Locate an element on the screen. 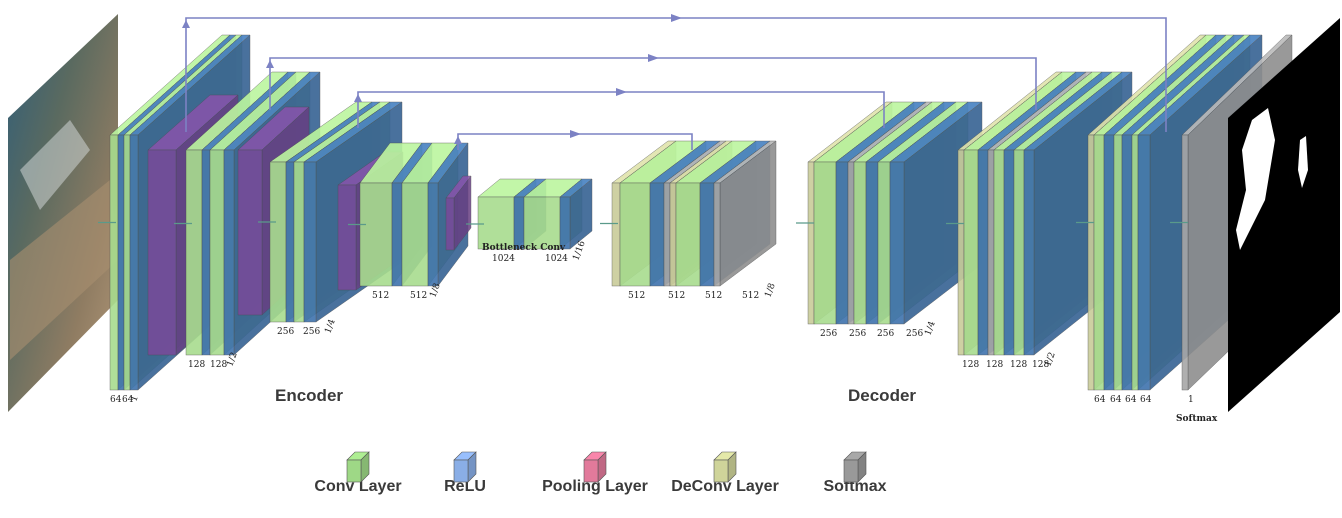  encoder-stage-2-label-2: 128 is located at coordinates (218, 365).